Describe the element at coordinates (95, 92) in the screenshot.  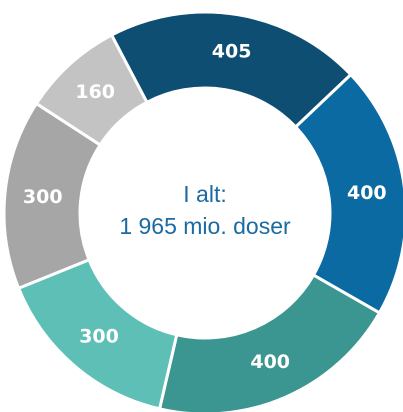
I see `data-label: 160` at that location.